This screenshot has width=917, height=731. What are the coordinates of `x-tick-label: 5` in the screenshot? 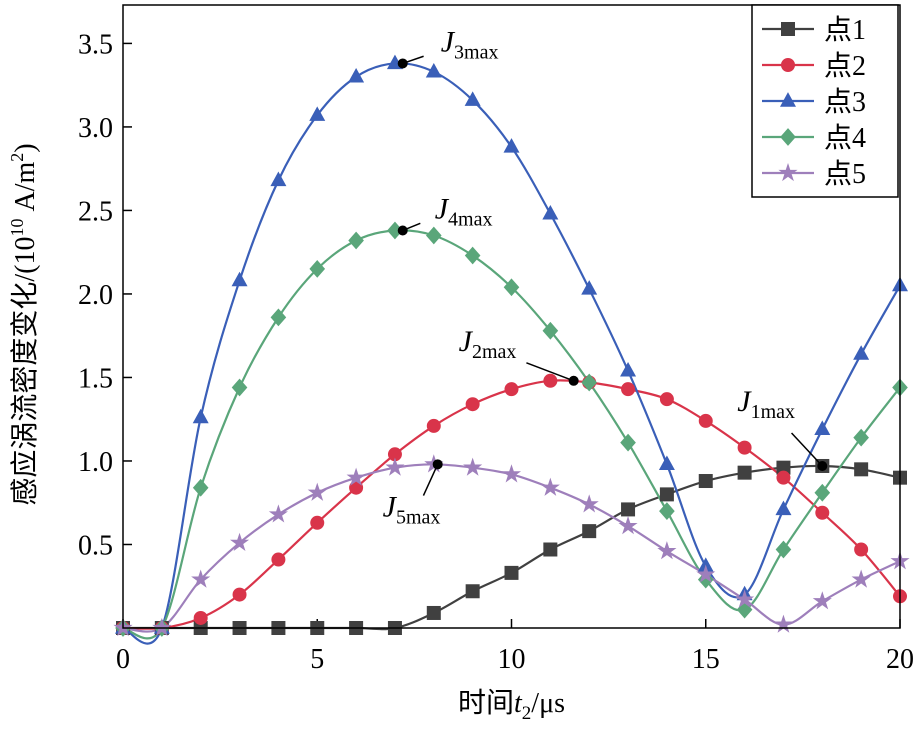 It's located at (317, 659).